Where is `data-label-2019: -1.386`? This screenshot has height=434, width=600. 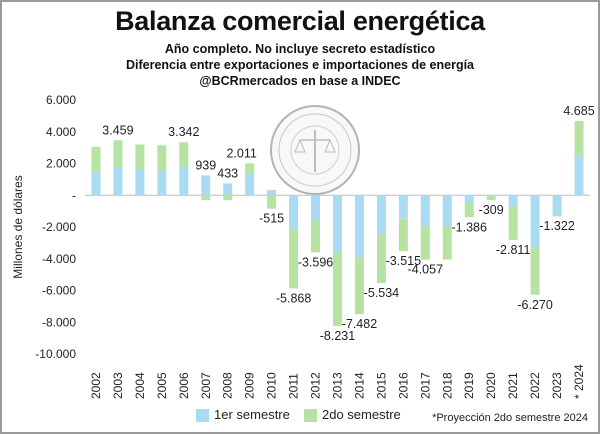
data-label-2019: -1.386 is located at coordinates (469, 227).